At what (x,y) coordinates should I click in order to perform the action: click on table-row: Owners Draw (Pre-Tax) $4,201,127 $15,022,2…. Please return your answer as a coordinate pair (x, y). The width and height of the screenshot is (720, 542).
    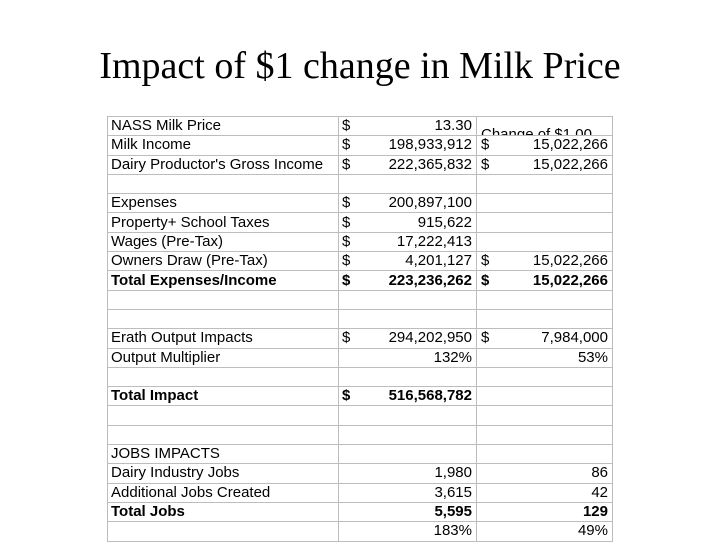
    Looking at the image, I should click on (360, 261).